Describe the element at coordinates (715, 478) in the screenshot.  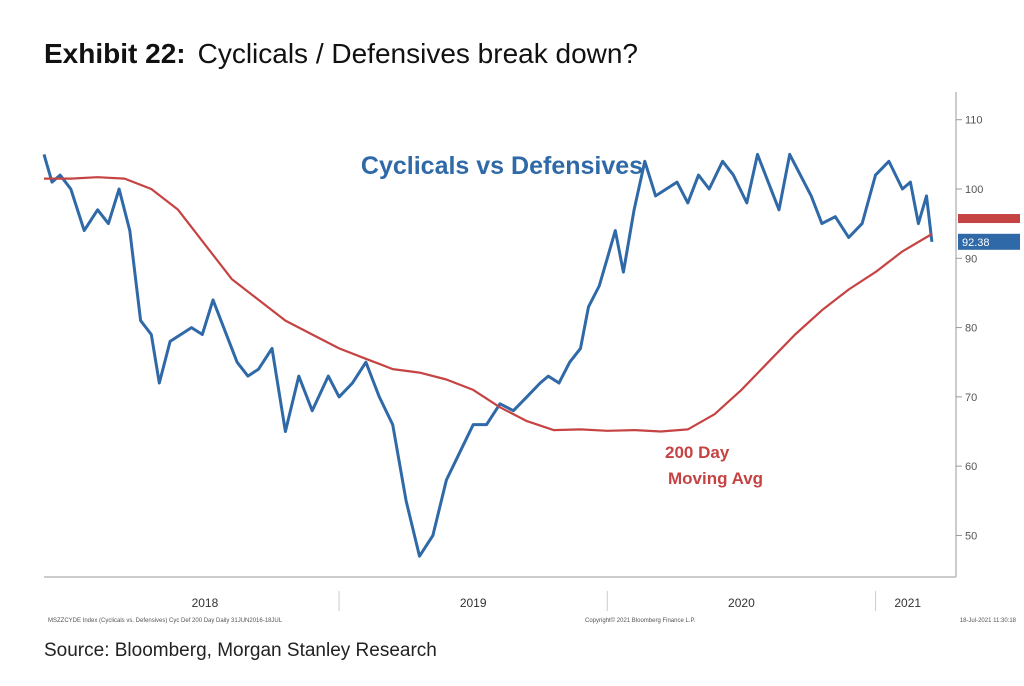
I see `annotation-label-2: Moving Avg` at that location.